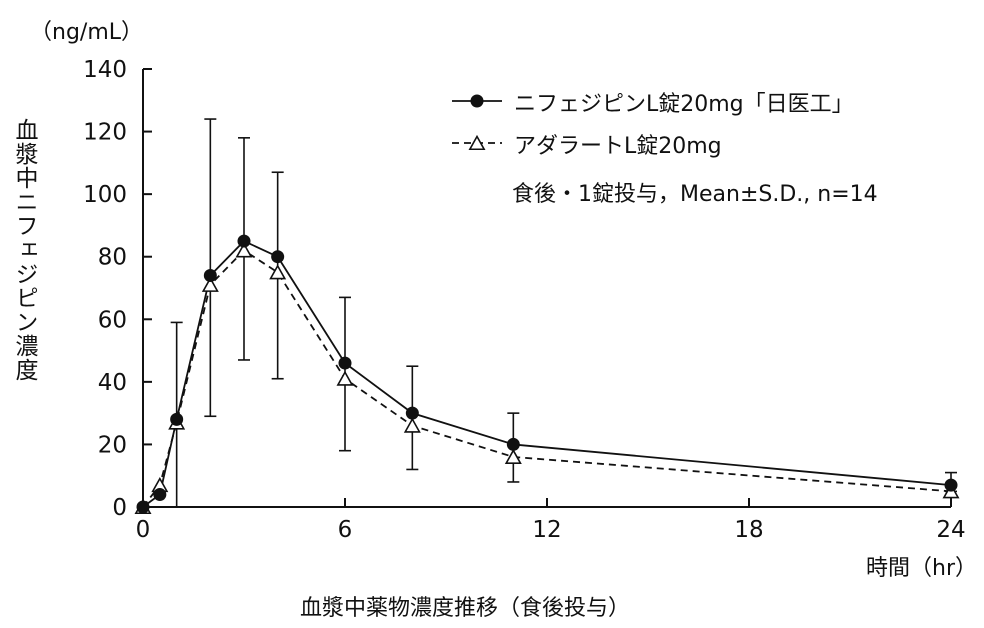 The height and width of the screenshot is (628, 984). Describe the element at coordinates (119, 508) in the screenshot. I see `y-tick-label: 0` at that location.